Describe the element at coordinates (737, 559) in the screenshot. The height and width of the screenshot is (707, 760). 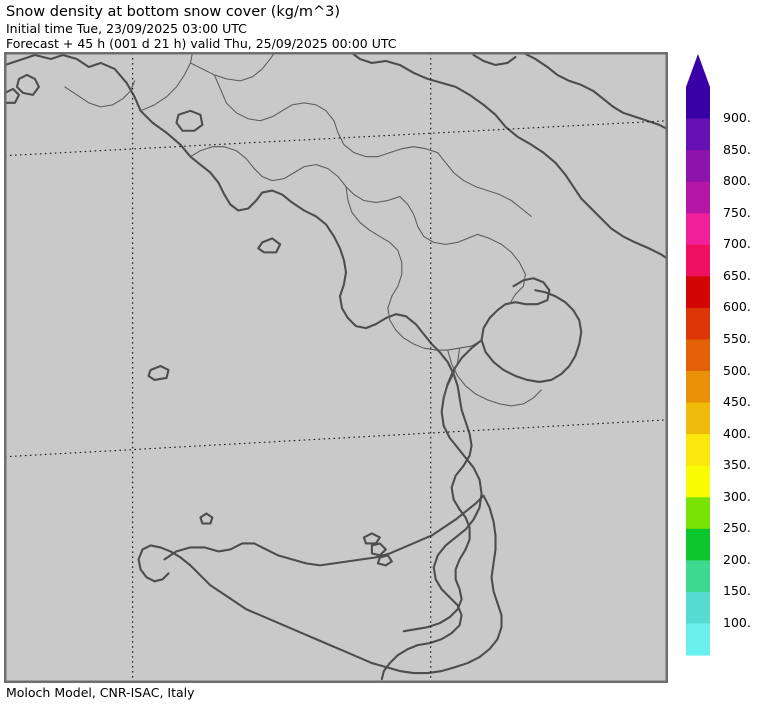
I see `colorbar-tick-label: 200.` at that location.